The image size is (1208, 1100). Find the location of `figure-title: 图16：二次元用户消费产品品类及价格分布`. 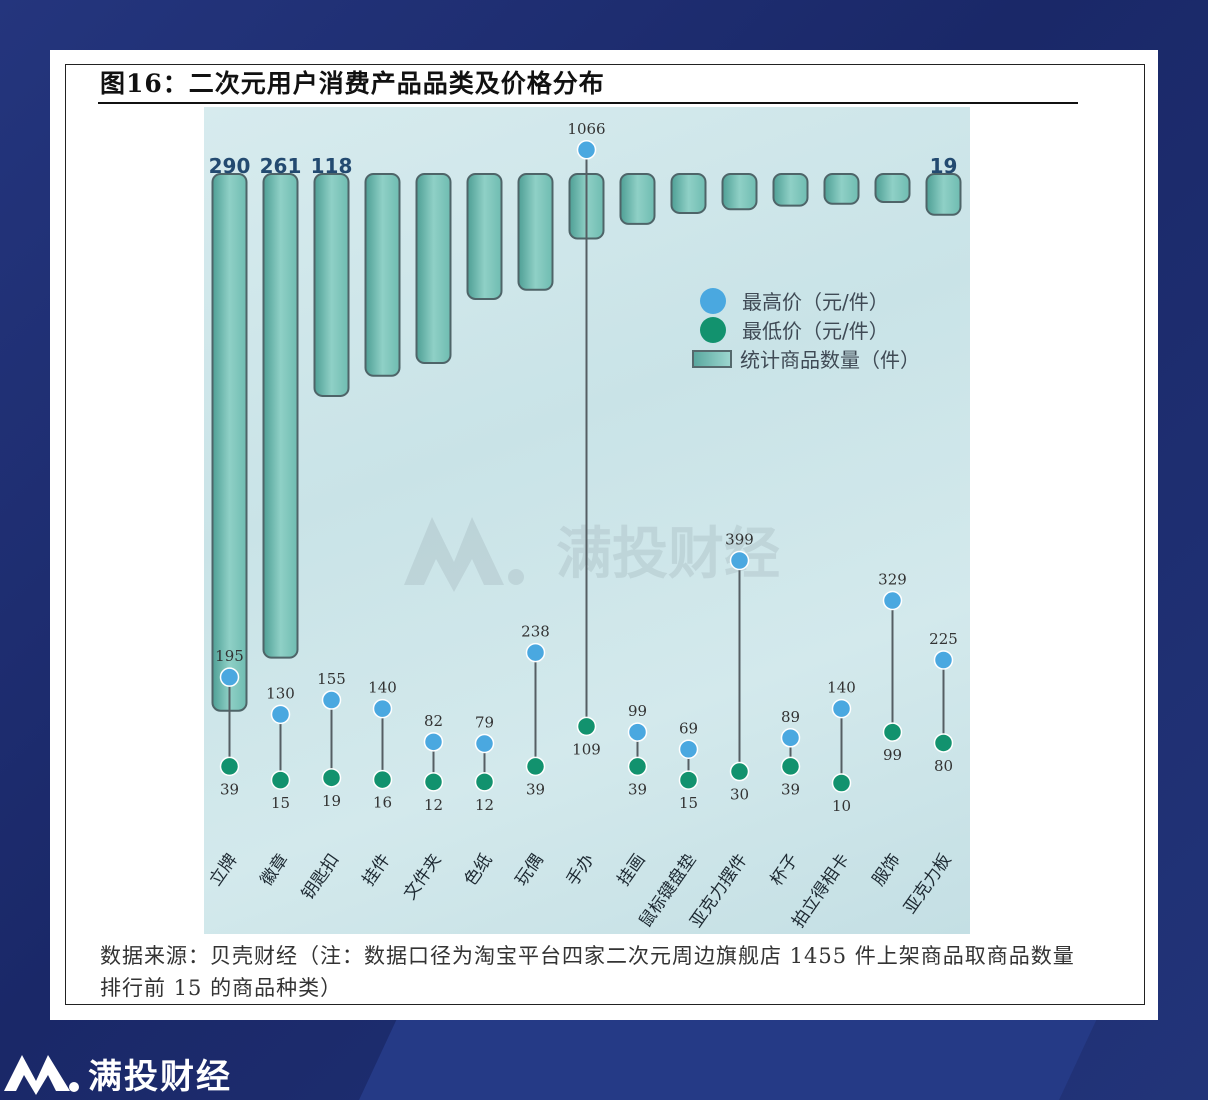

figure-title: 图16：二次元用户消费产品品类及价格分布 is located at coordinates (352, 83).